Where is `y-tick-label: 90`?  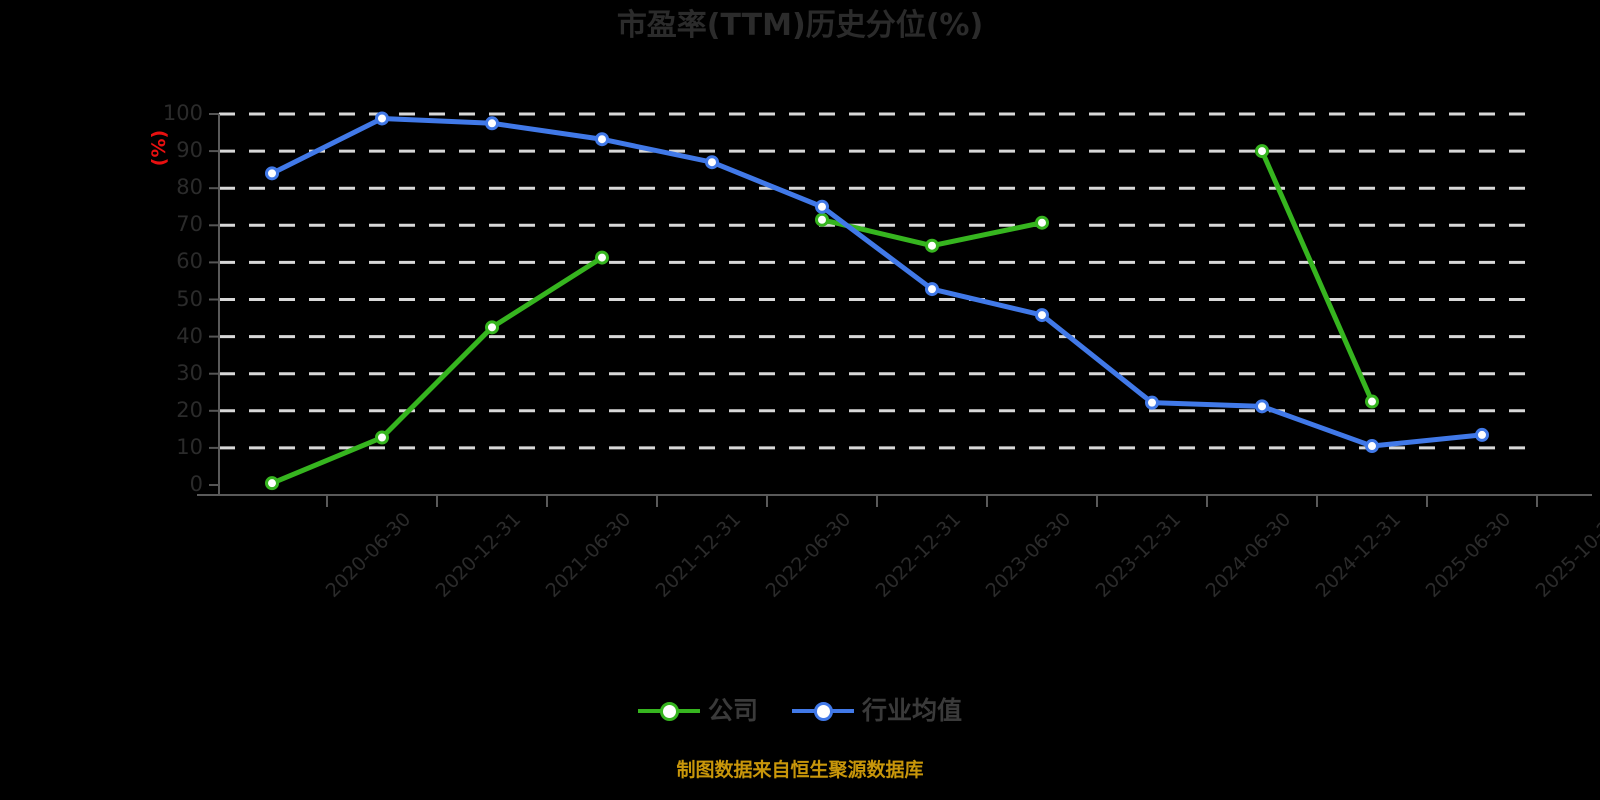 y-tick-label: 90 is located at coordinates (189, 150).